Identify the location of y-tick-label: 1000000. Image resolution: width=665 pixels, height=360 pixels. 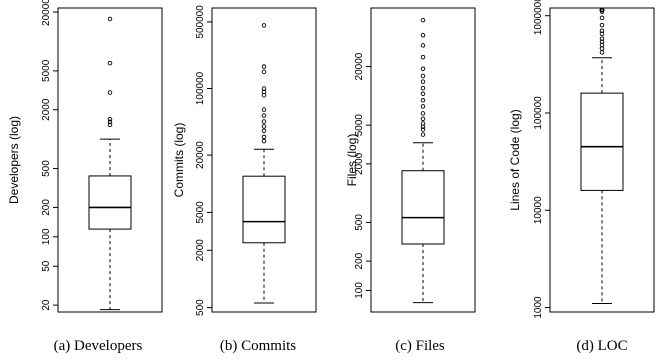
(538, 17).